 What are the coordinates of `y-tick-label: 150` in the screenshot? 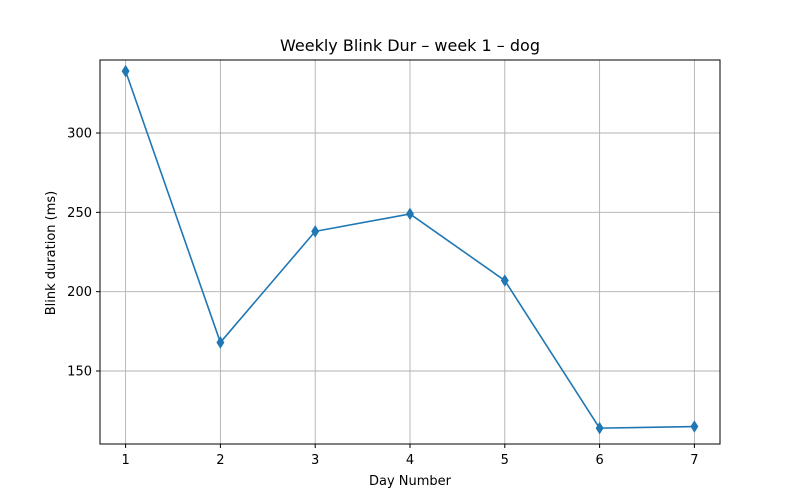 It's located at (79, 372).